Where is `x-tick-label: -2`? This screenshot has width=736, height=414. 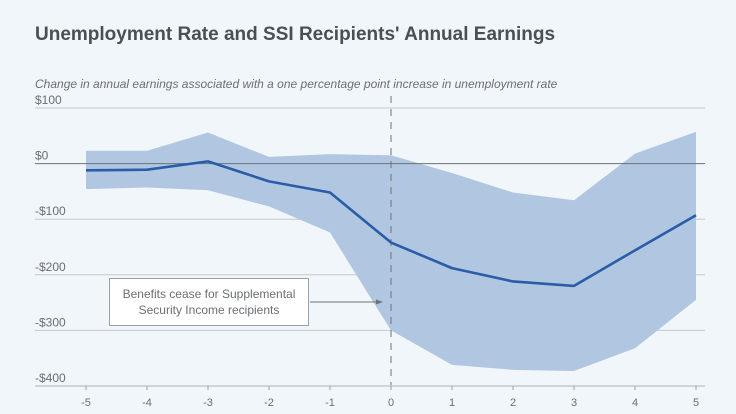 x-tick-label: -2 is located at coordinates (269, 403).